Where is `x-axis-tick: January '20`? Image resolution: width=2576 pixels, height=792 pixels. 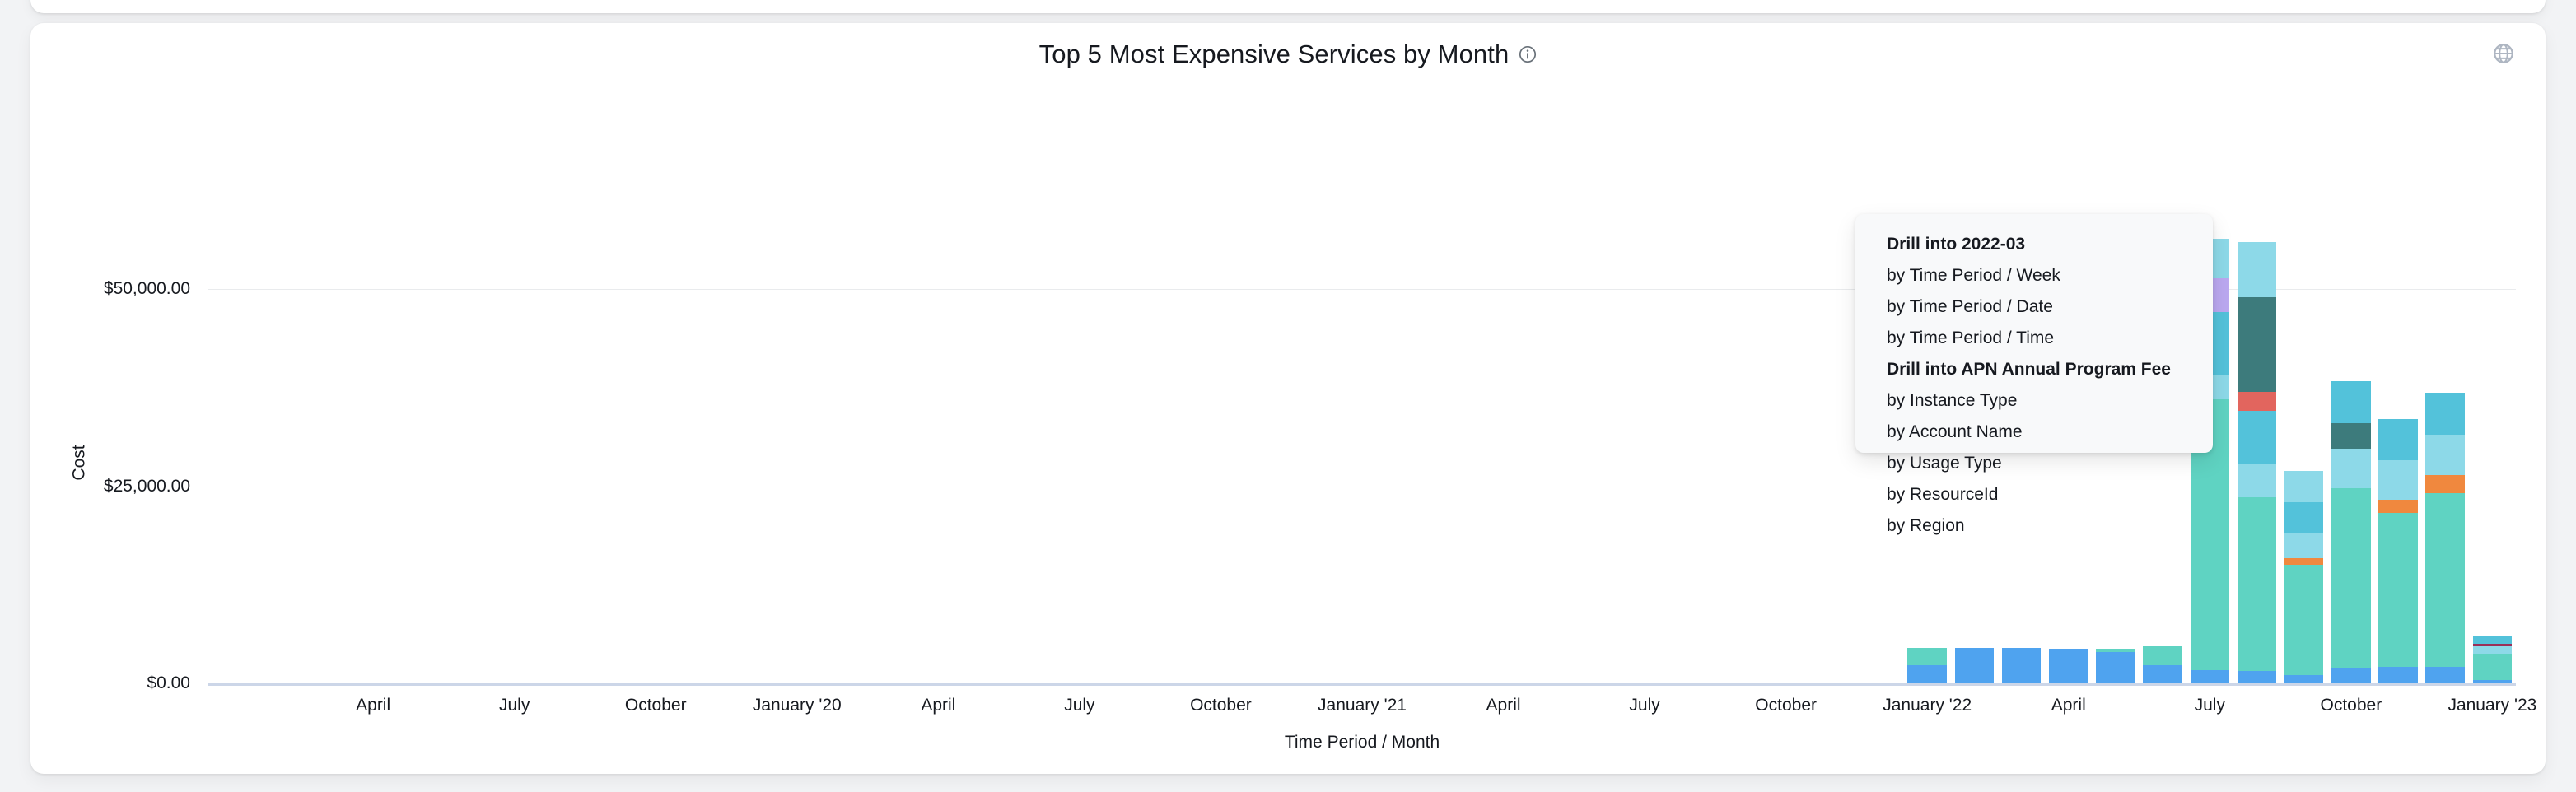 x-axis-tick: January '20 is located at coordinates (797, 706).